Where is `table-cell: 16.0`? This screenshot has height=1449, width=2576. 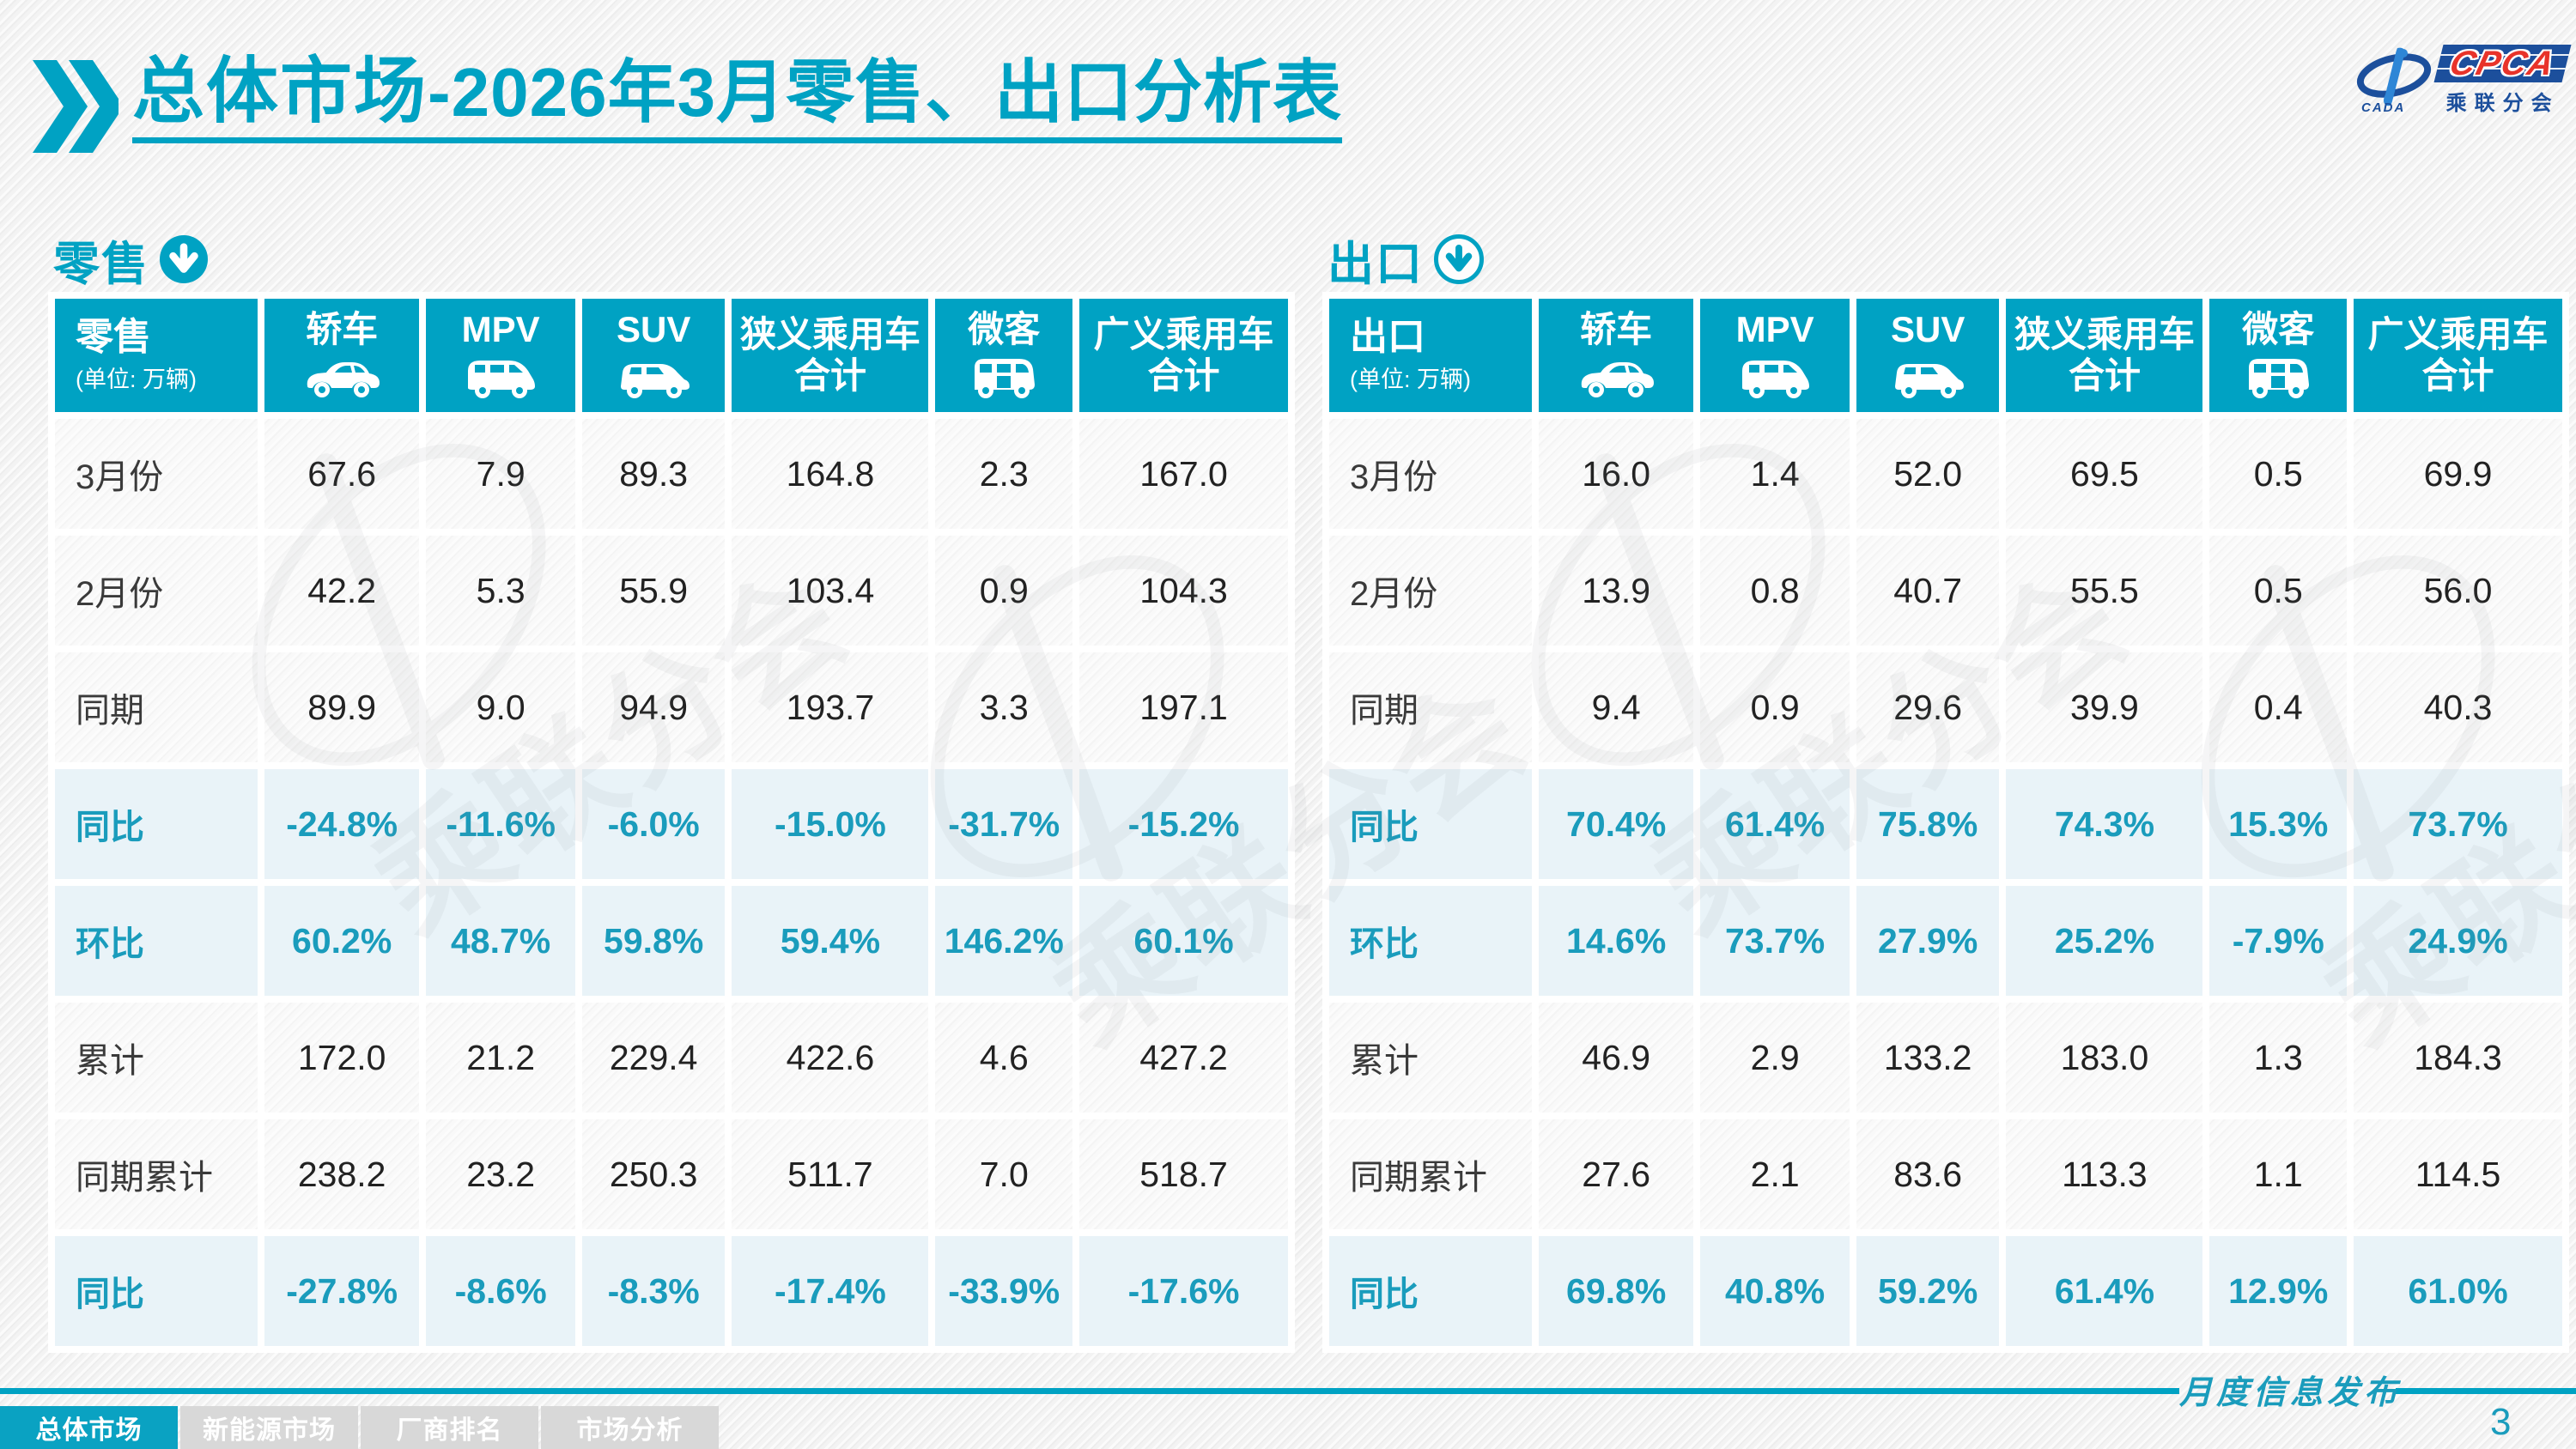 table-cell: 16.0 is located at coordinates (1616, 474).